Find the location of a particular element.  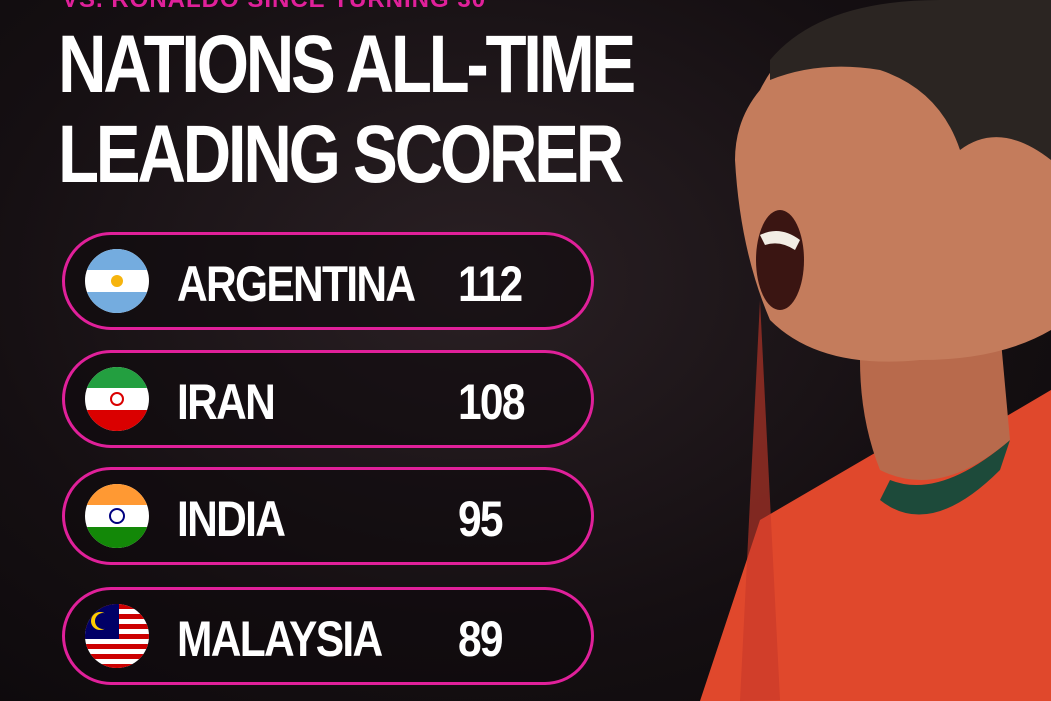

goals: 108 is located at coordinates (492, 402).